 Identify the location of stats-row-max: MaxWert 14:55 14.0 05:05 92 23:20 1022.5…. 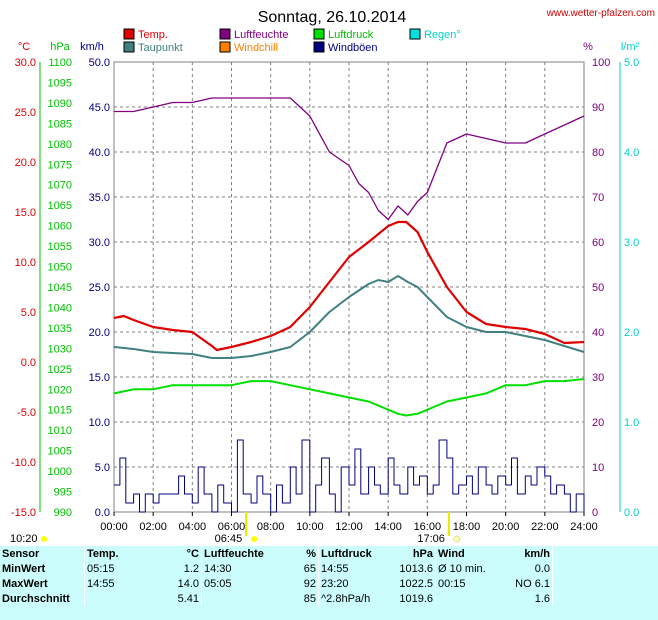
(329, 583).